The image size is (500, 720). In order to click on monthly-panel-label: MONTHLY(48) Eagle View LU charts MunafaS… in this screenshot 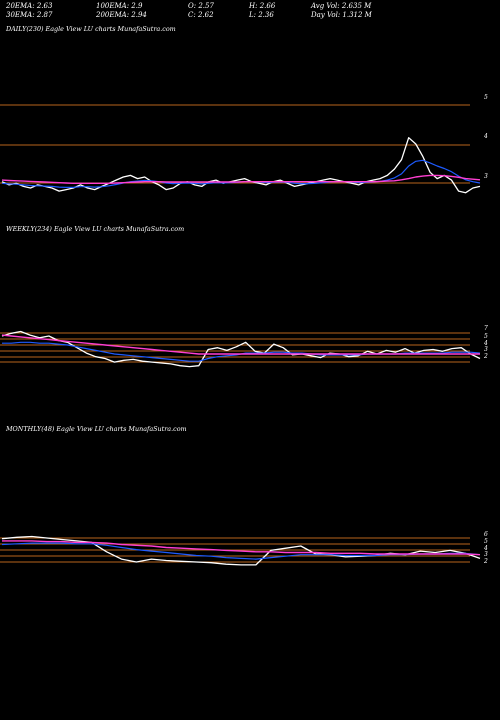, I will do `click(96, 429)`.